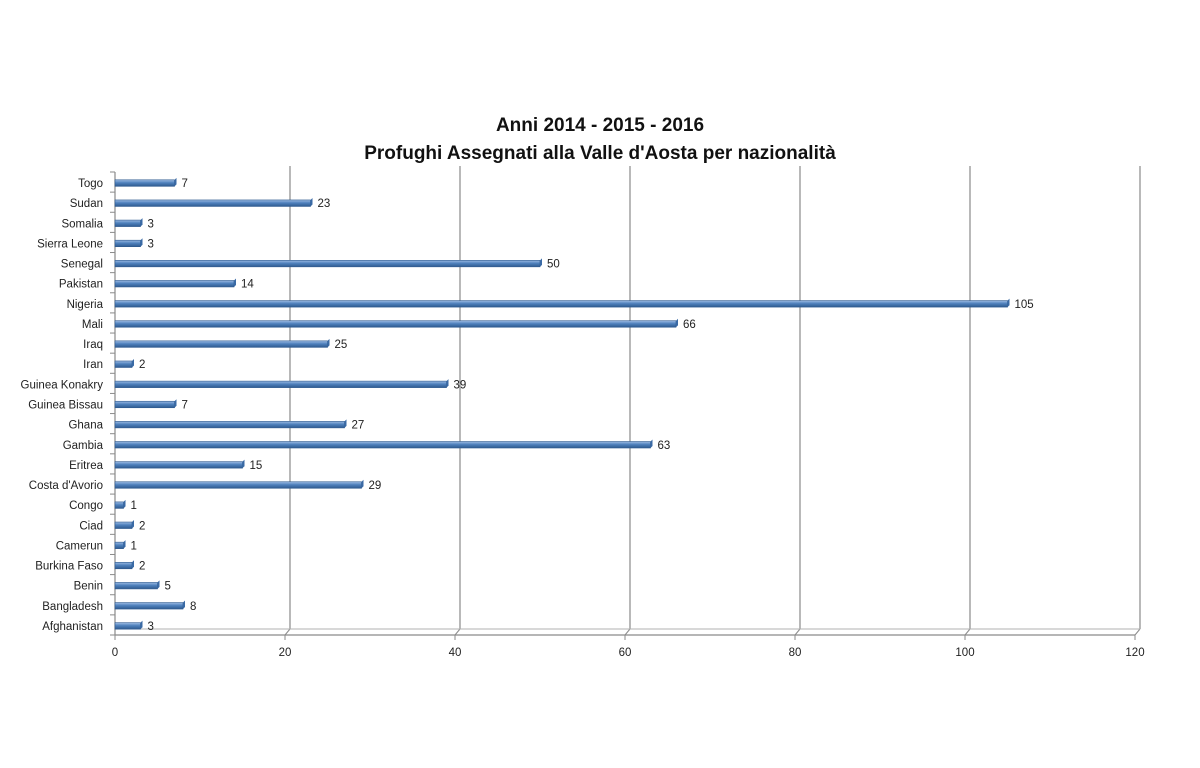 The height and width of the screenshot is (768, 1200). What do you see at coordinates (72, 627) in the screenshot?
I see `category-label: Afghanistan` at bounding box center [72, 627].